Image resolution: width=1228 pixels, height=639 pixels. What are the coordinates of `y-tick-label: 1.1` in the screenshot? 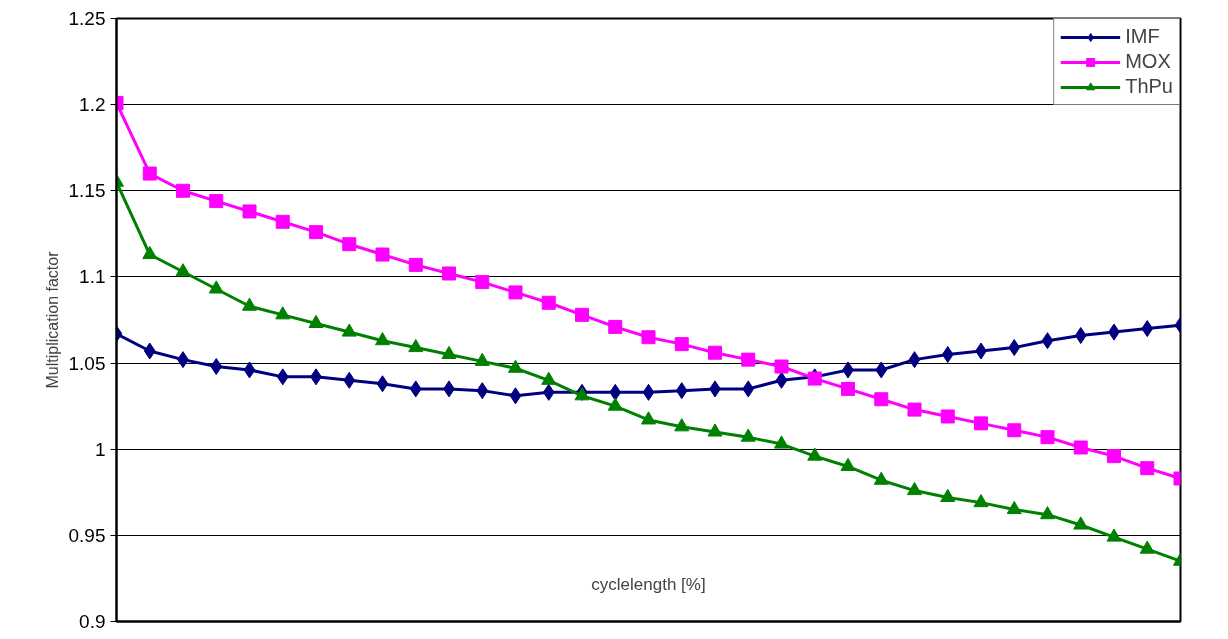 It's located at (92, 277).